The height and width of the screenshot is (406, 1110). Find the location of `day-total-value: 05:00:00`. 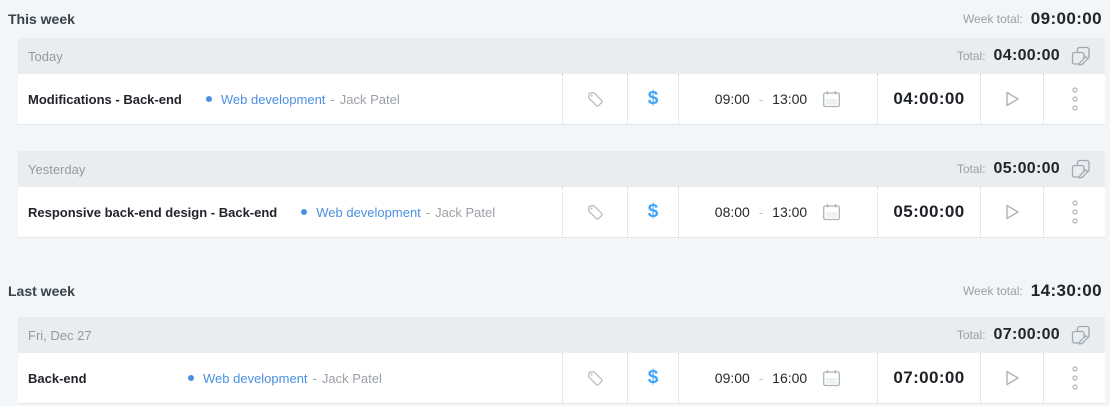

day-total-value: 05:00:00 is located at coordinates (1026, 168).